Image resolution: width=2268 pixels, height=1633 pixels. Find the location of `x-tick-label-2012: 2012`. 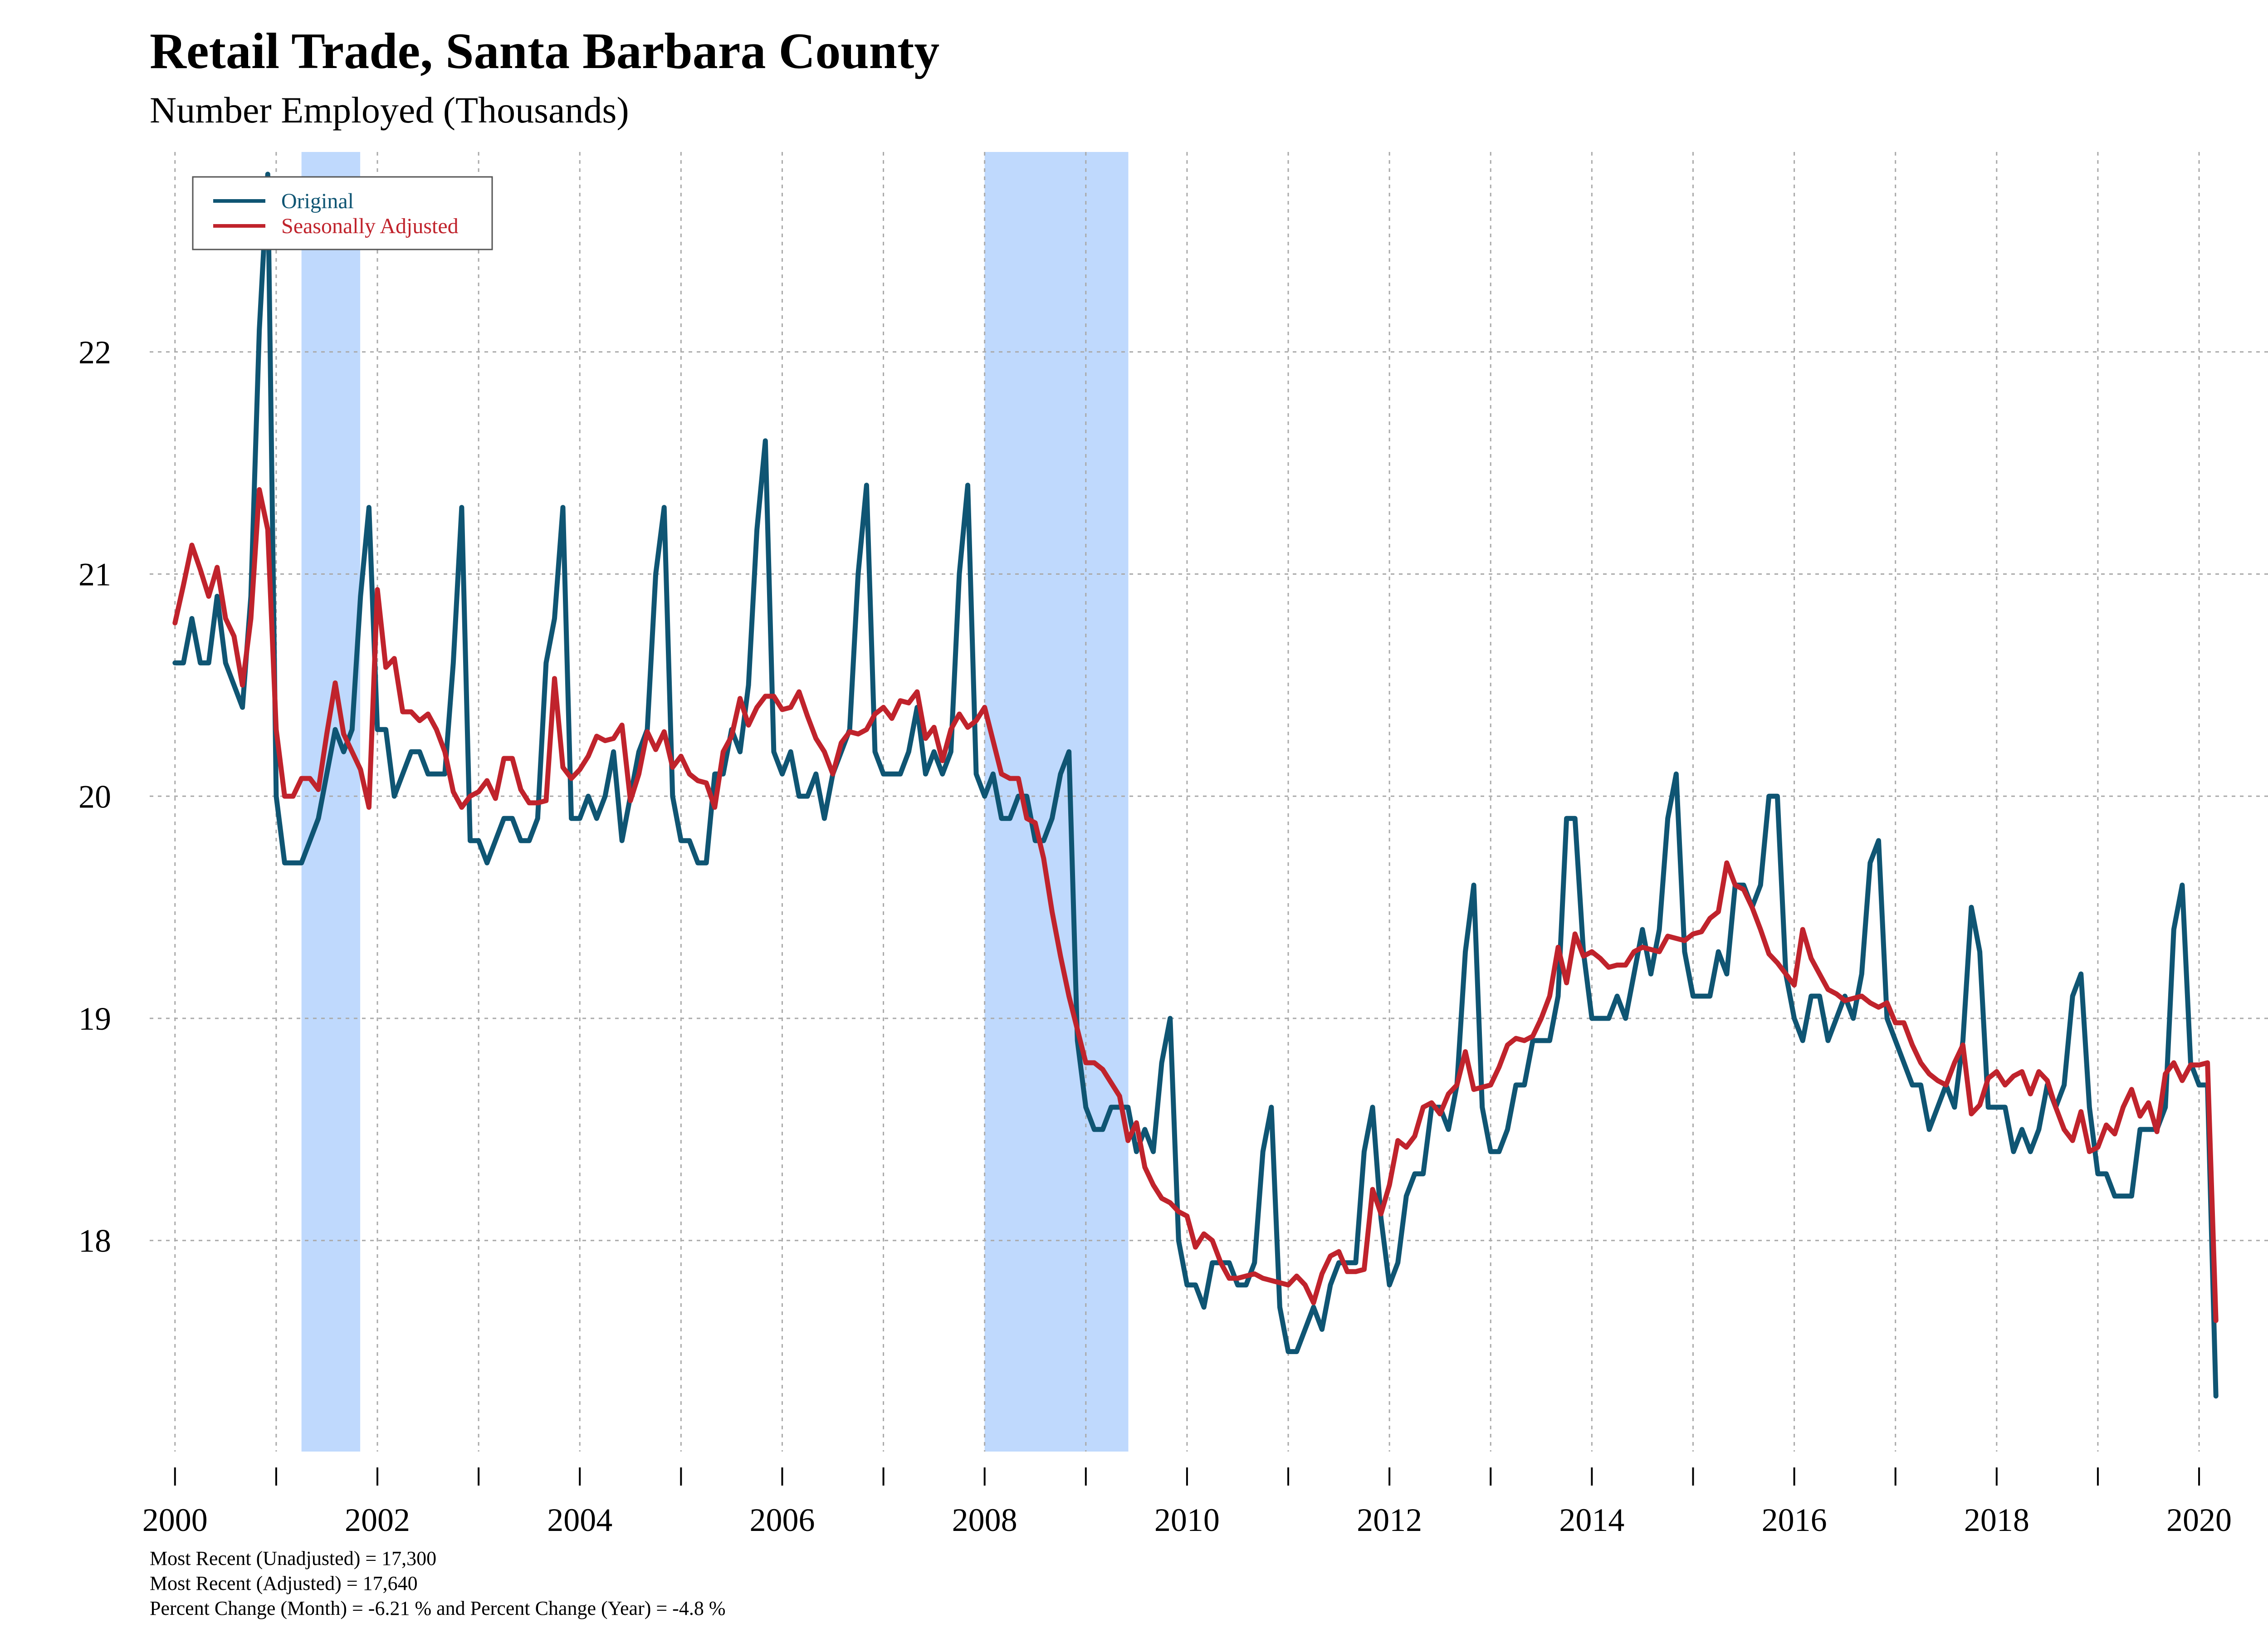

x-tick-label-2012: 2012 is located at coordinates (1390, 1520).